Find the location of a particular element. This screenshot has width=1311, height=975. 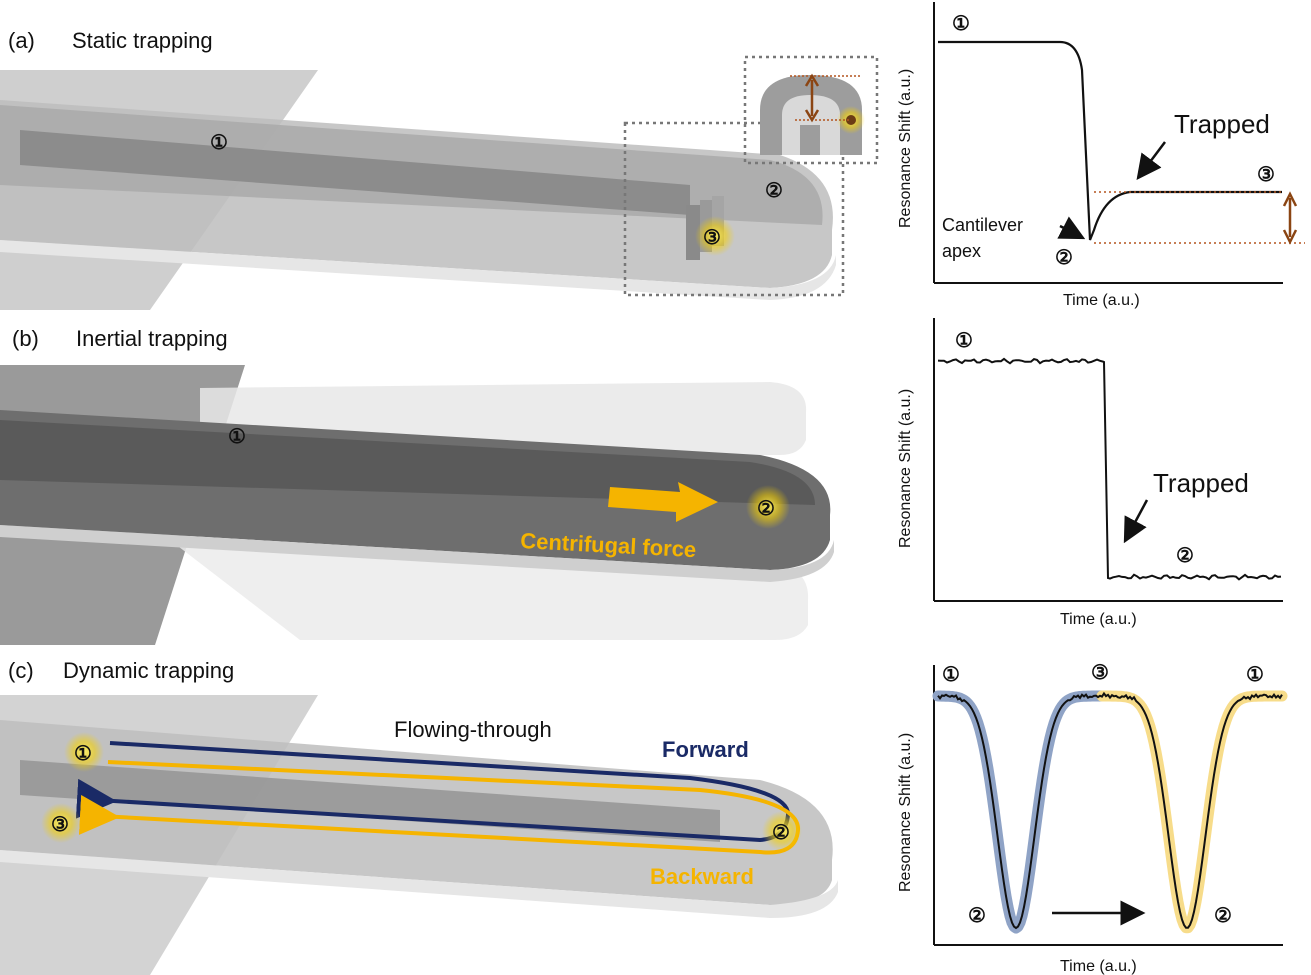

graph-b-marker-one: ① is located at coordinates (964, 341).